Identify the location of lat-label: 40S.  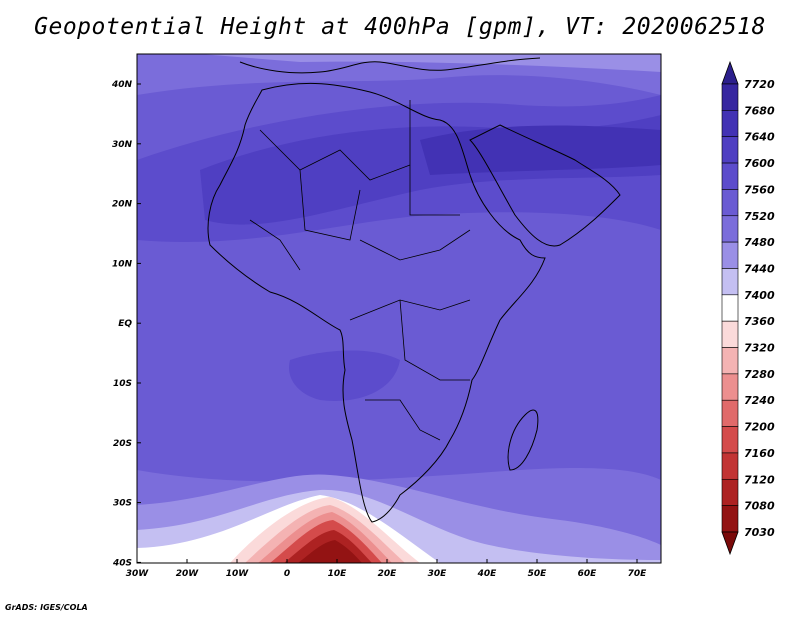
(122, 563).